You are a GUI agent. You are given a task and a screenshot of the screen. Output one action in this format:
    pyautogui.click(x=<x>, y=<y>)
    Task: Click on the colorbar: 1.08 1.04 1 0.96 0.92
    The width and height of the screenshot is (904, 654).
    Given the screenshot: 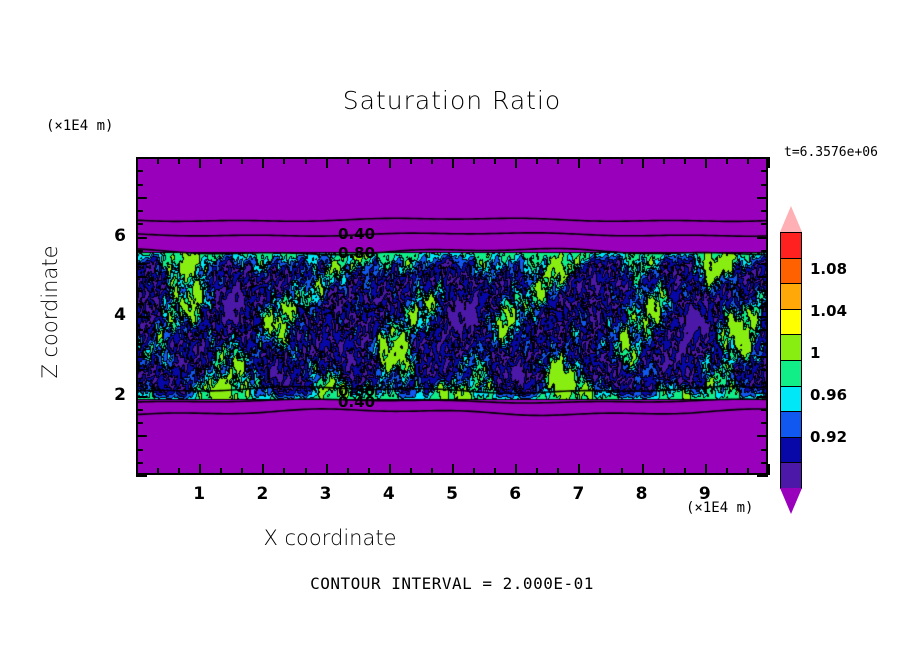 What is the action you would take?
    pyautogui.click(x=813, y=360)
    